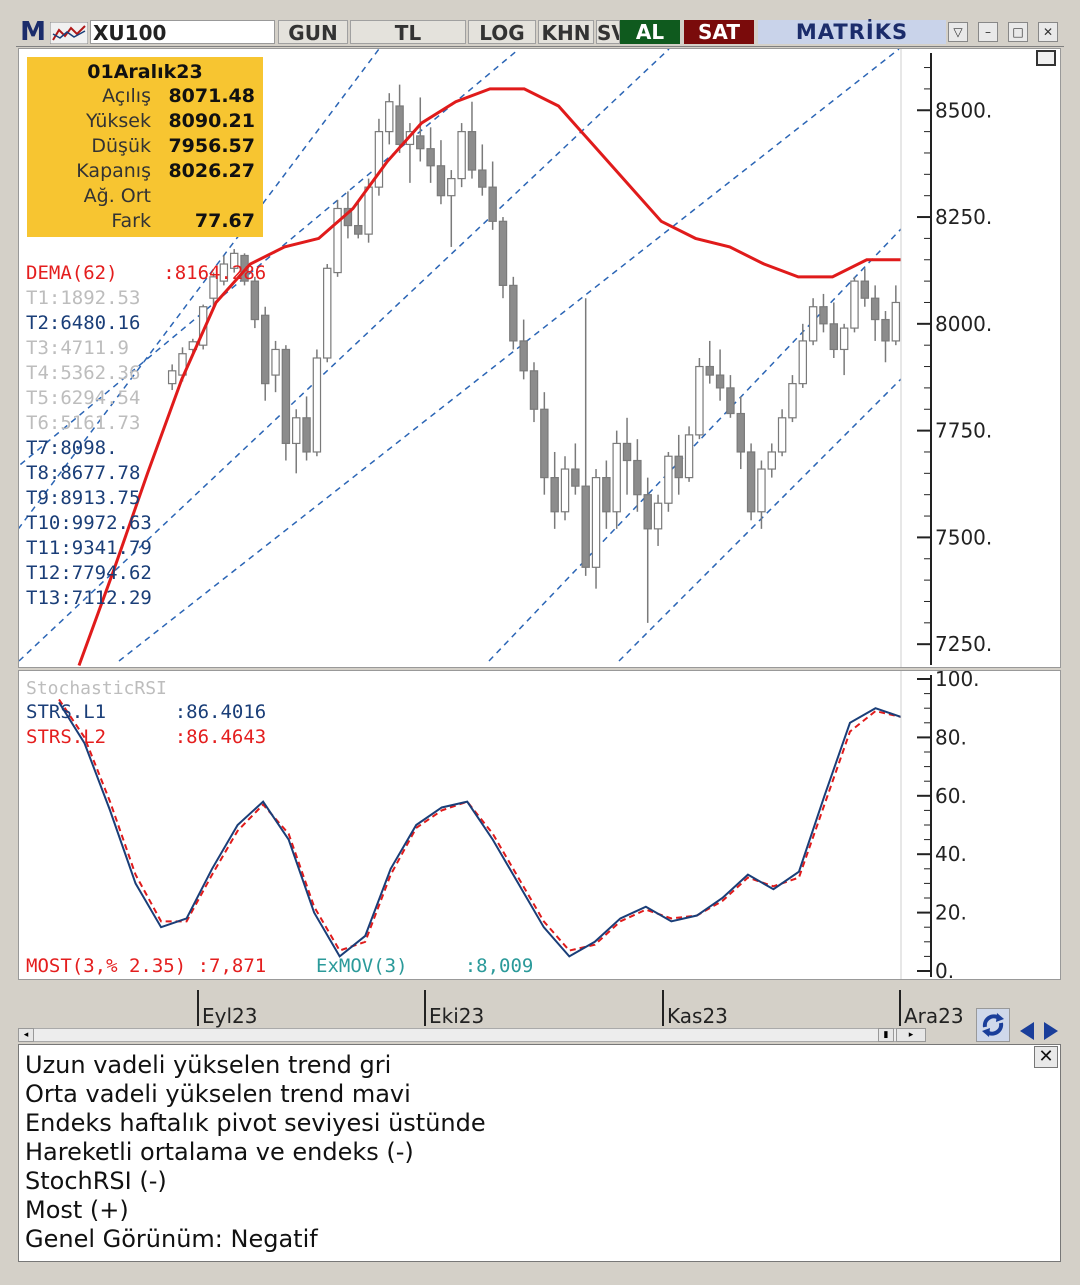 Image resolution: width=1080 pixels, height=1285 pixels. What do you see at coordinates (113, 171) in the screenshot?
I see `ohlc-label: Kapanış` at bounding box center [113, 171].